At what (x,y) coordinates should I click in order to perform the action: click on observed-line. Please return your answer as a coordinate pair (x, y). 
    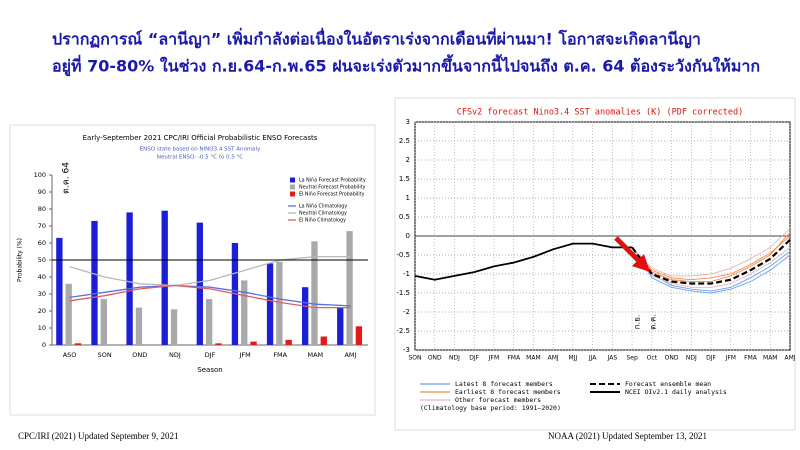
    Looking at the image, I should click on (523, 261).